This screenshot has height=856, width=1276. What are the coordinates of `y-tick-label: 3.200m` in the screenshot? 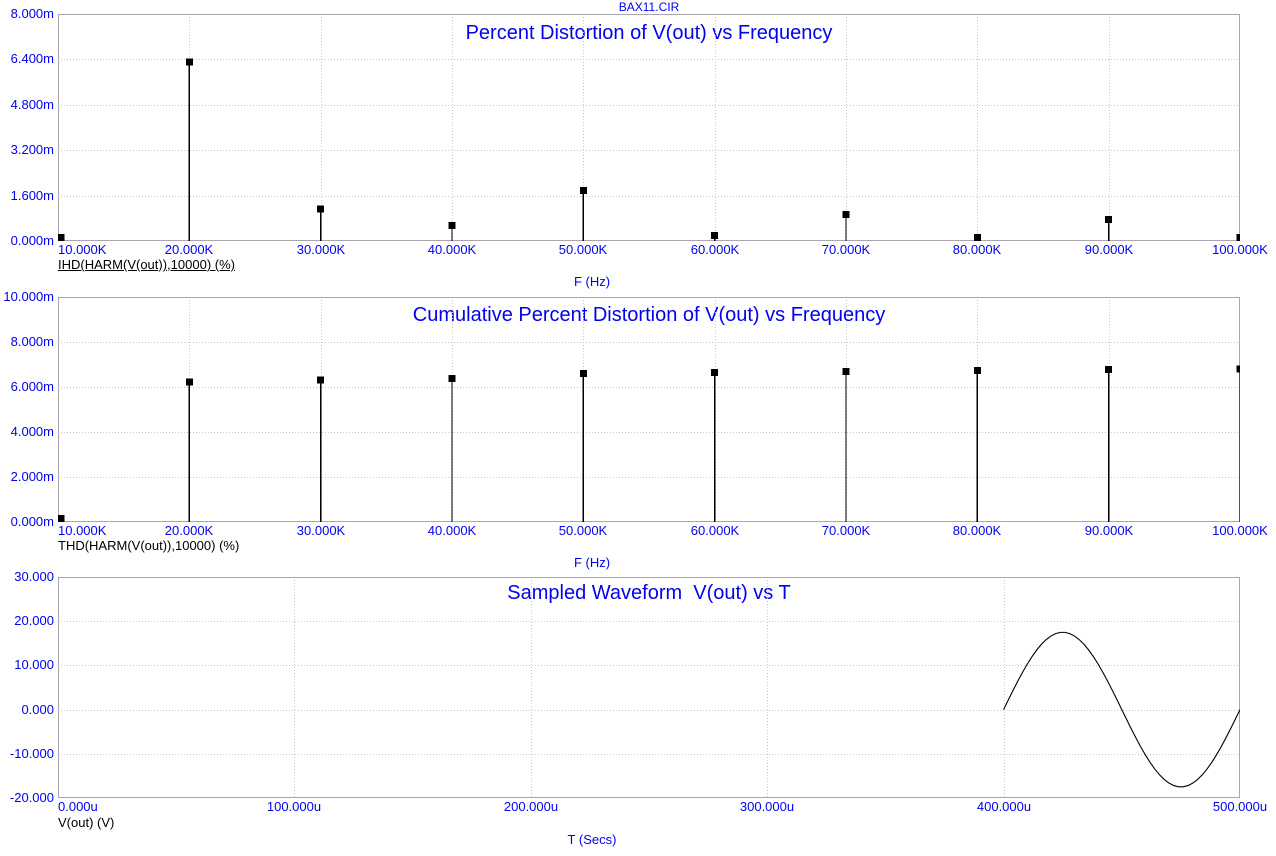 It's located at (32, 149).